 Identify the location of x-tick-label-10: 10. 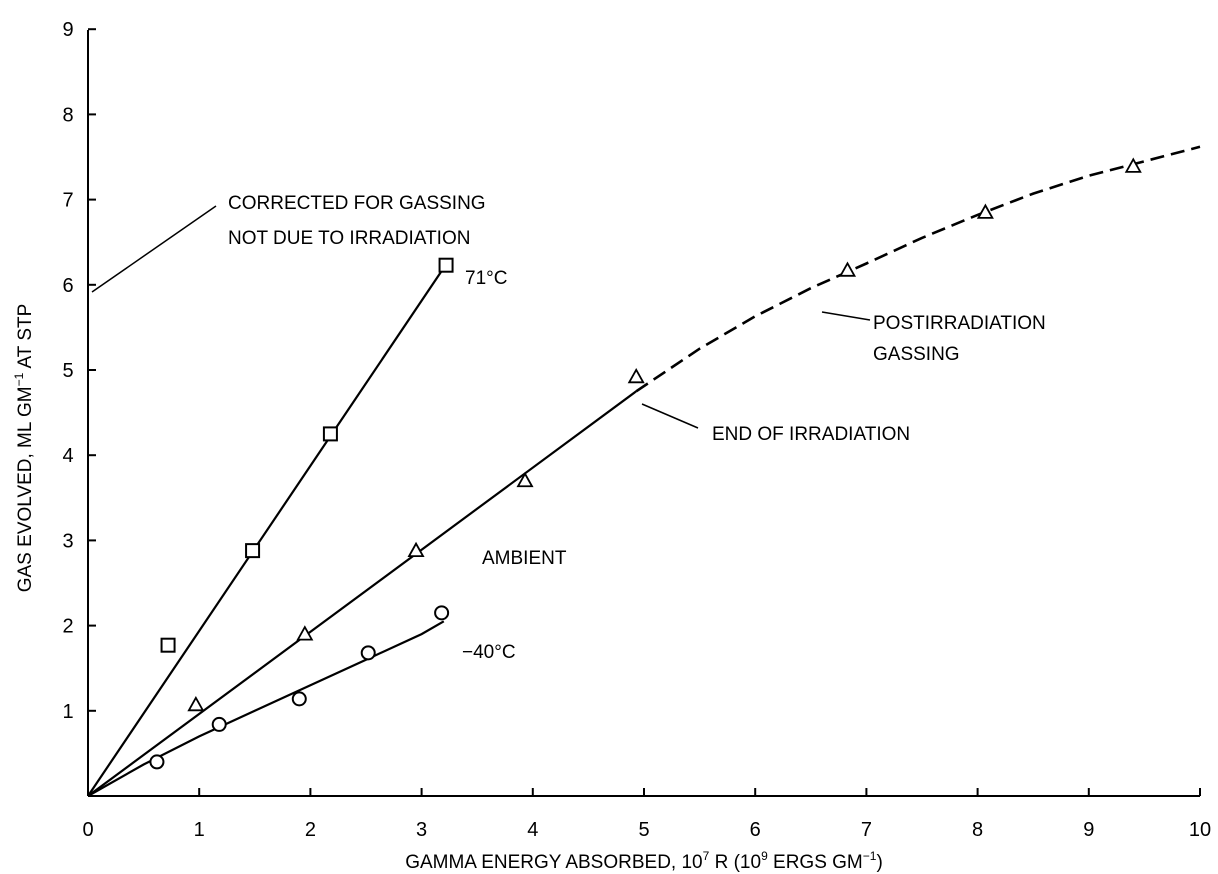
(1200, 830).